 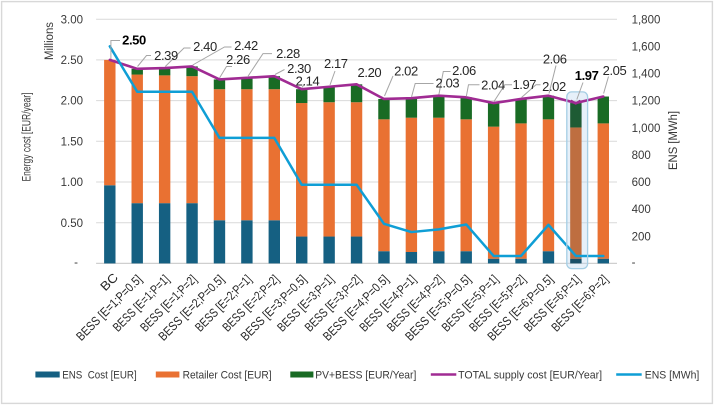 I want to click on svg-text: 3.00, so click(x=72, y=20).